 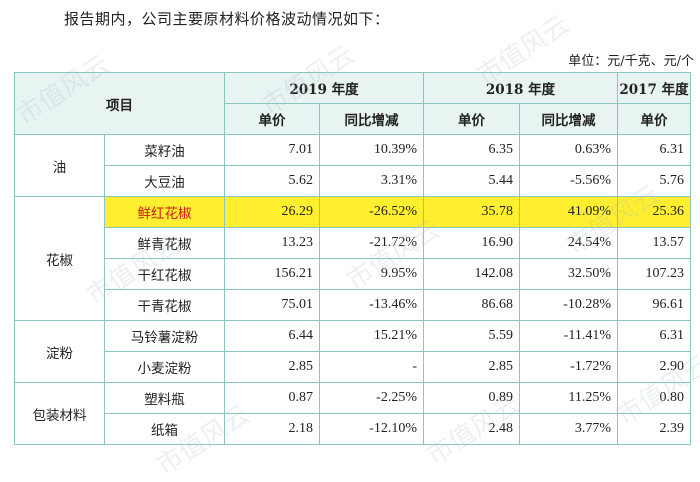 I want to click on change-2018-cell: 32.50%, so click(x=568, y=274).